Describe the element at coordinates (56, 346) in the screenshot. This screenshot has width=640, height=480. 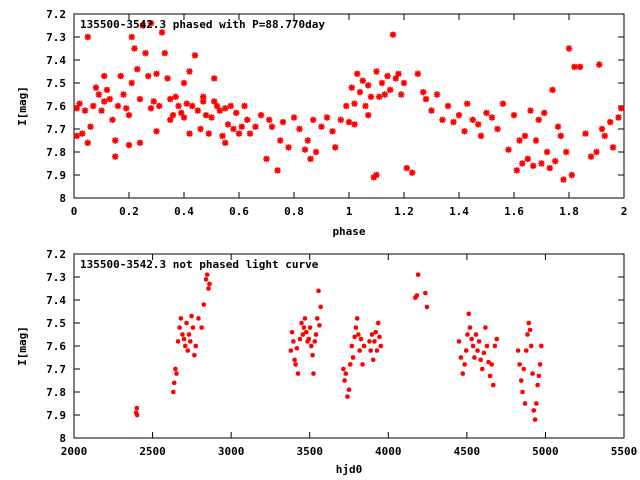
I see `unphased-y-tick-label: 7.6` at that location.